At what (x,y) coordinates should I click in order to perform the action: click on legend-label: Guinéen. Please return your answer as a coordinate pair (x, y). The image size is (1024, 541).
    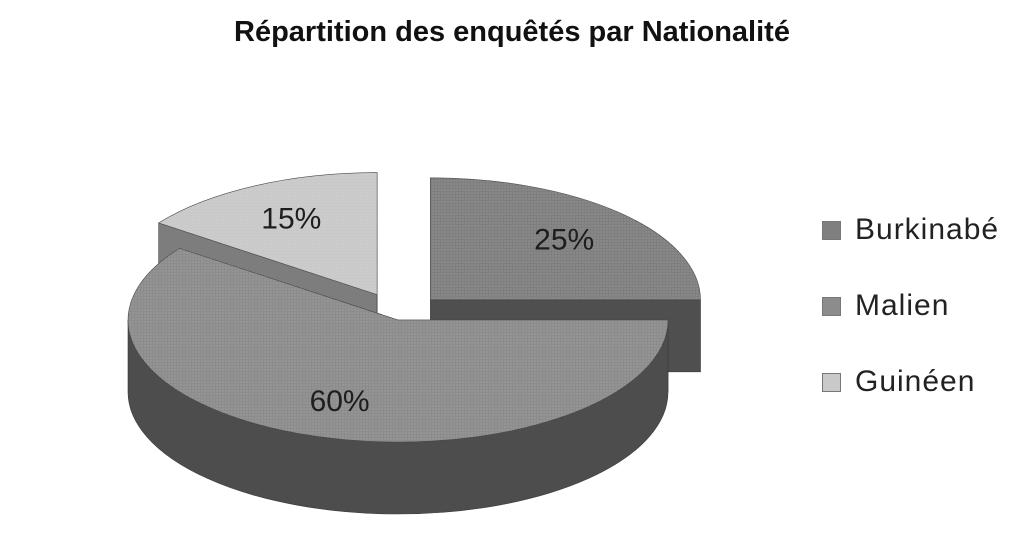
    Looking at the image, I should click on (915, 381).